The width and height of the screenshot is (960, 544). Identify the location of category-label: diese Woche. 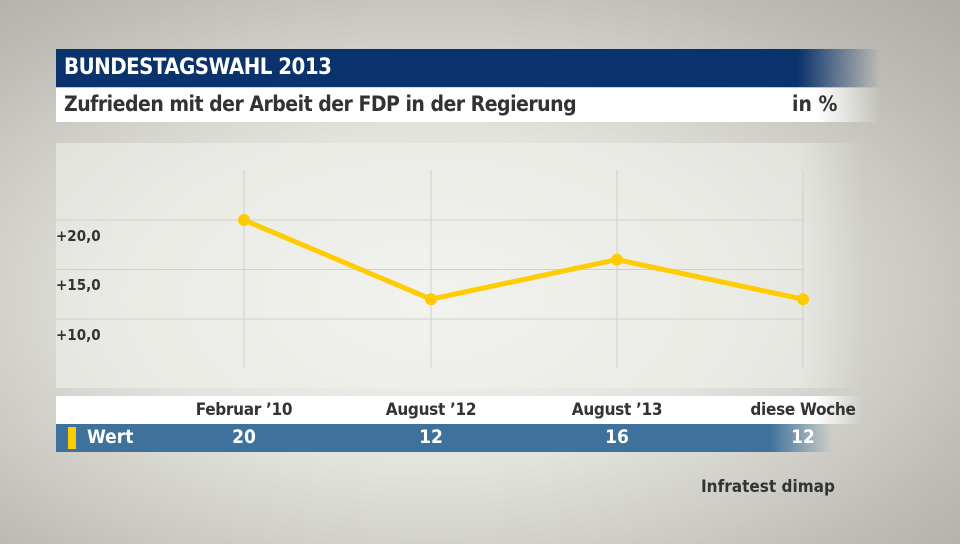
(803, 410).